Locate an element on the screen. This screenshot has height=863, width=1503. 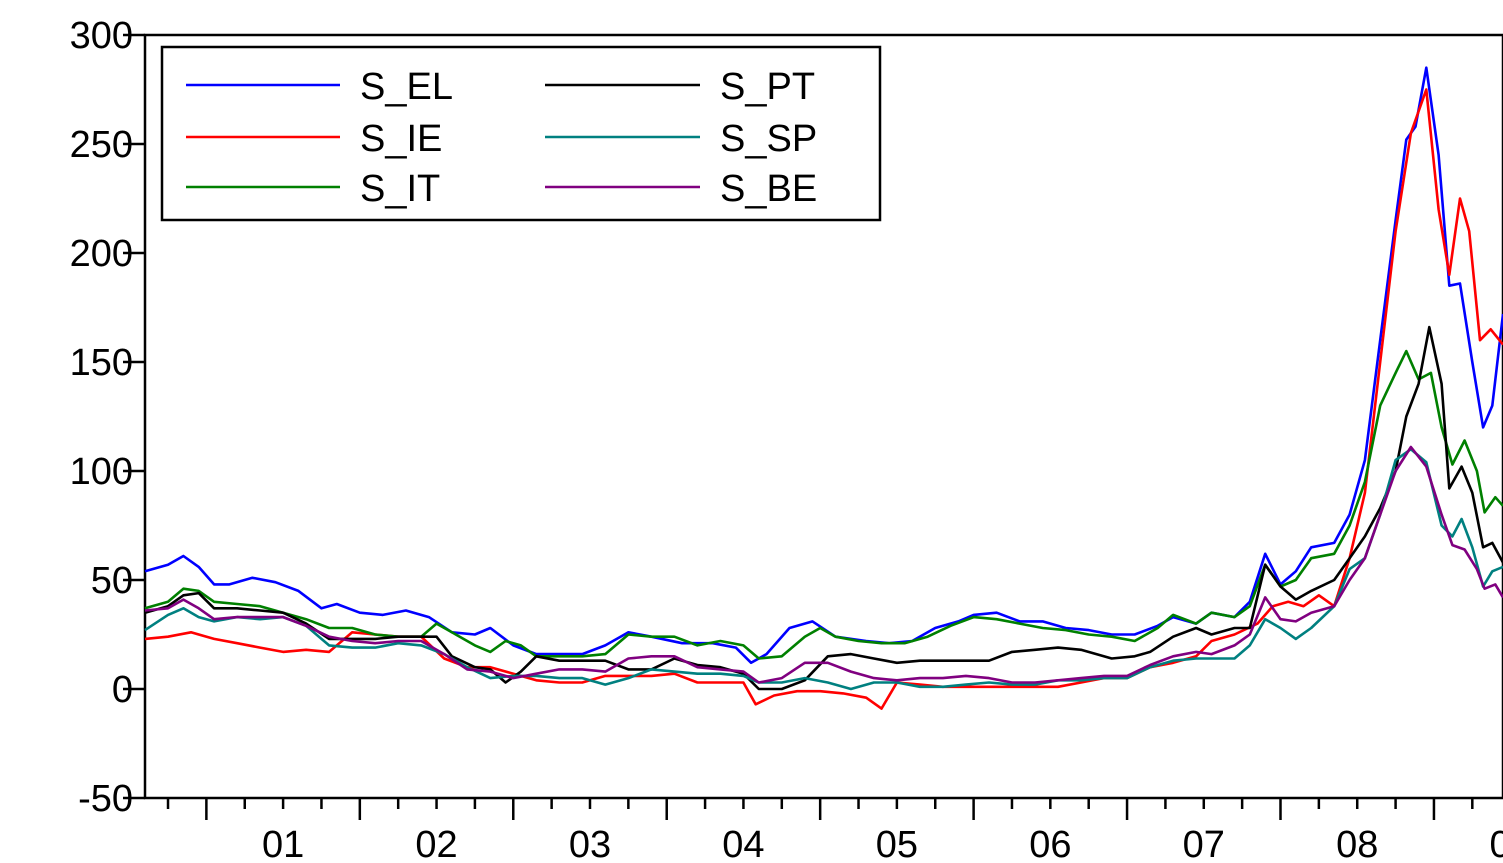
legend-label: S_IT is located at coordinates (400, 189).